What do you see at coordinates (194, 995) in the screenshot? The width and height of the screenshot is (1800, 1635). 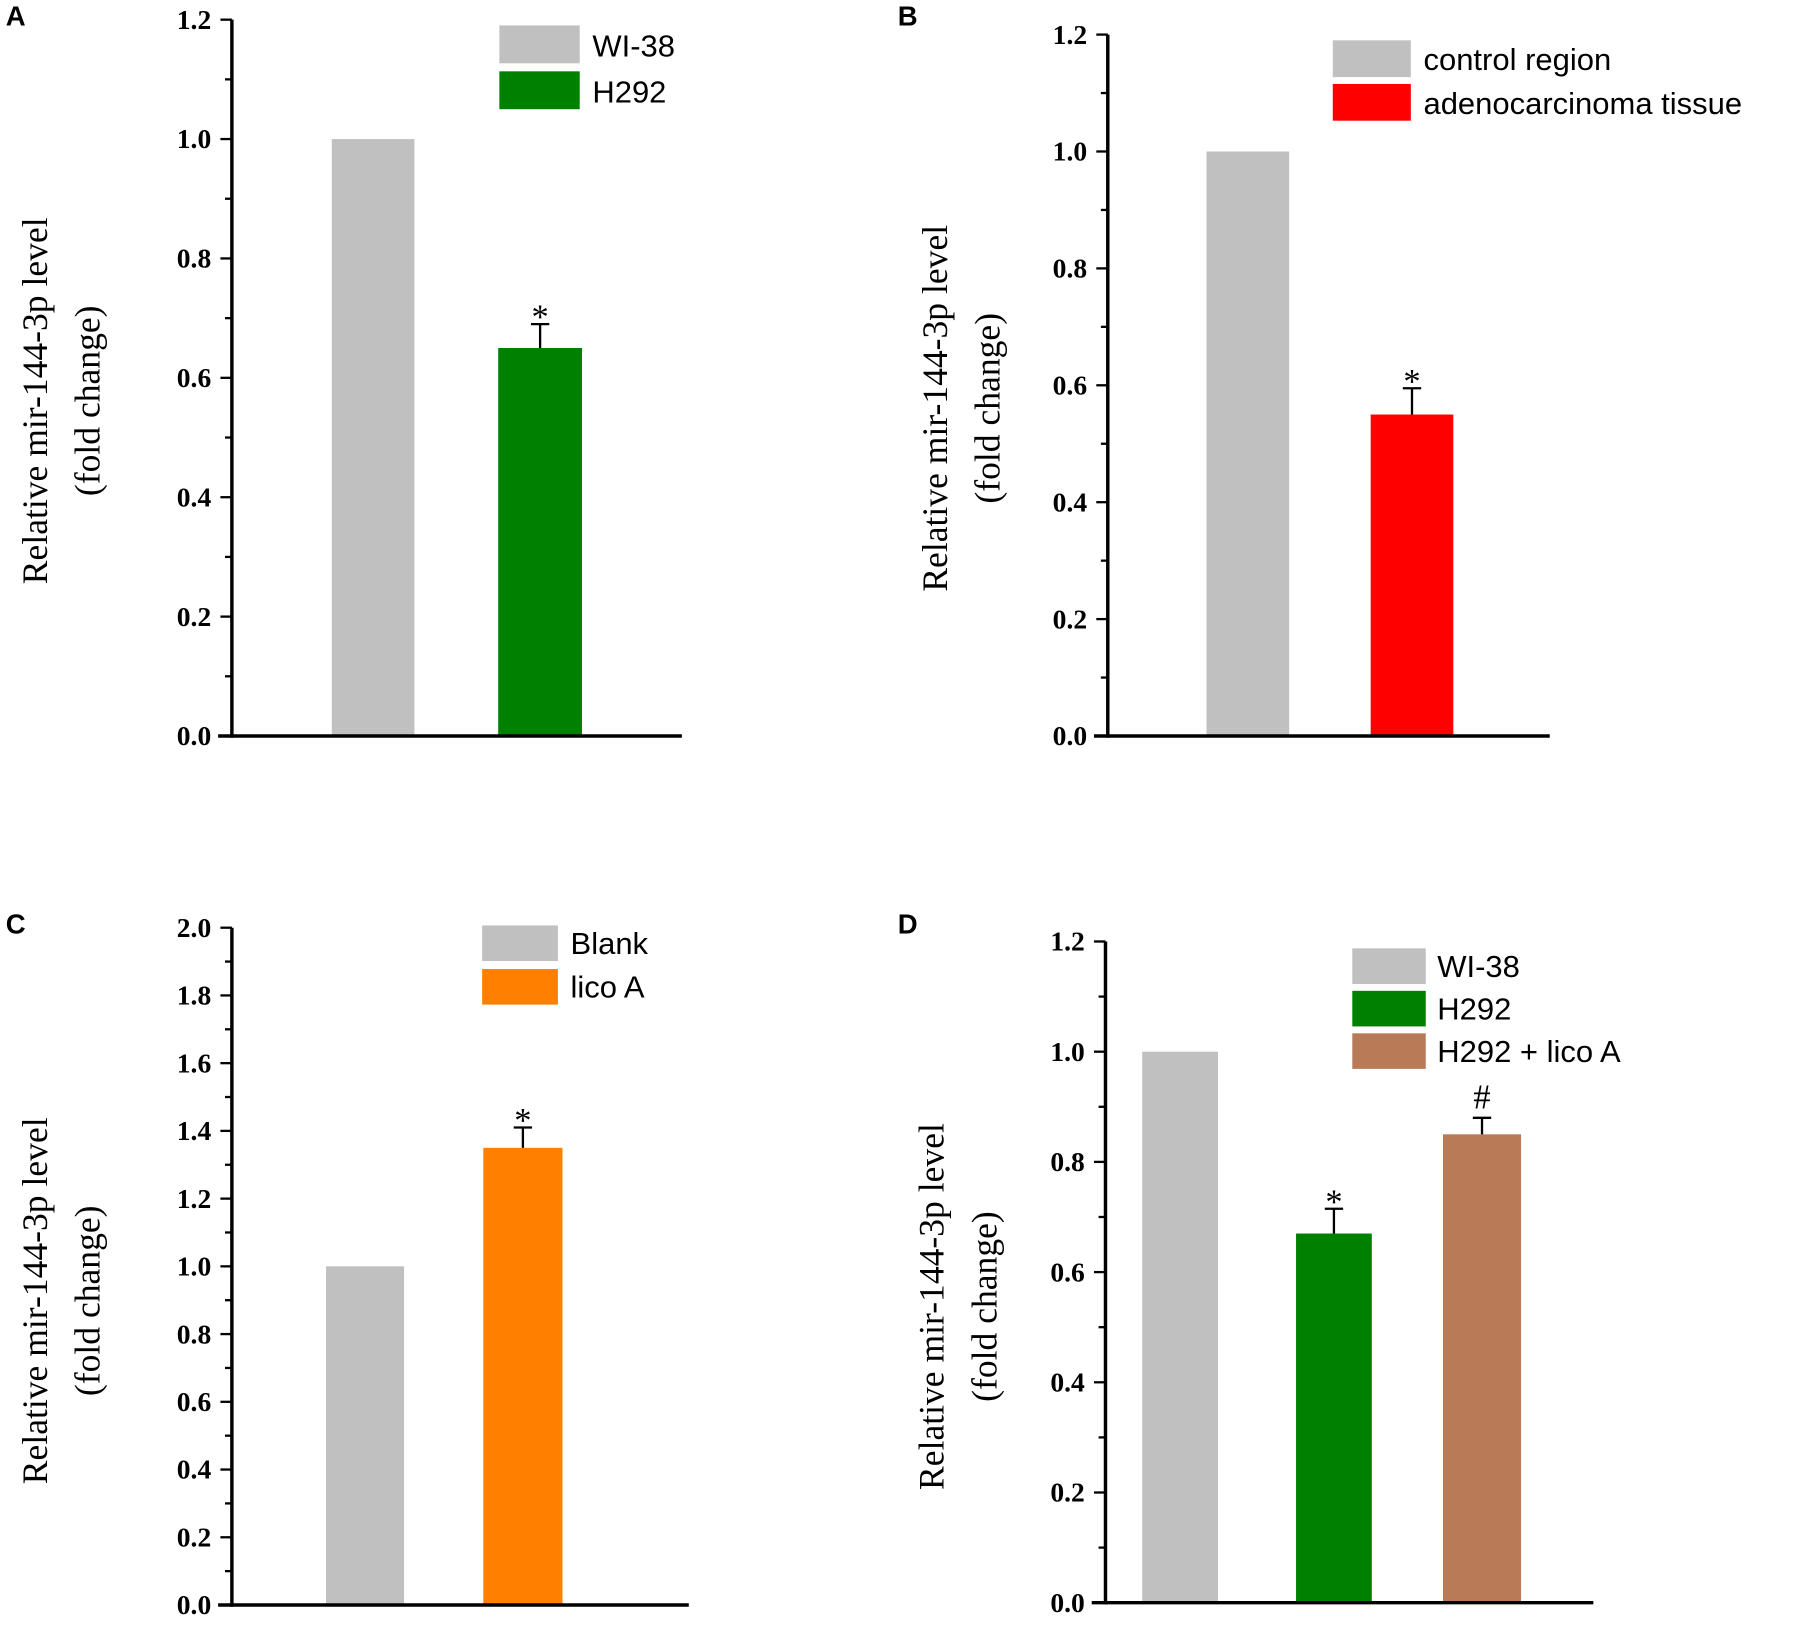 I see `y-tick-label: 1.8` at bounding box center [194, 995].